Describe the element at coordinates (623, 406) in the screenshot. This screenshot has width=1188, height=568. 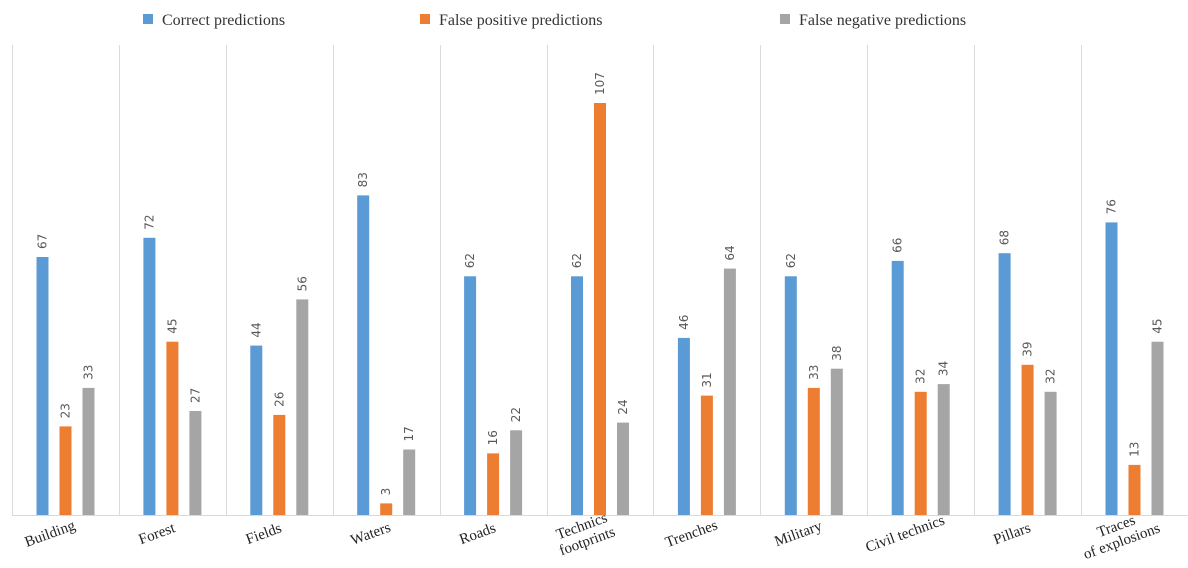
I see `data-label: 24` at that location.